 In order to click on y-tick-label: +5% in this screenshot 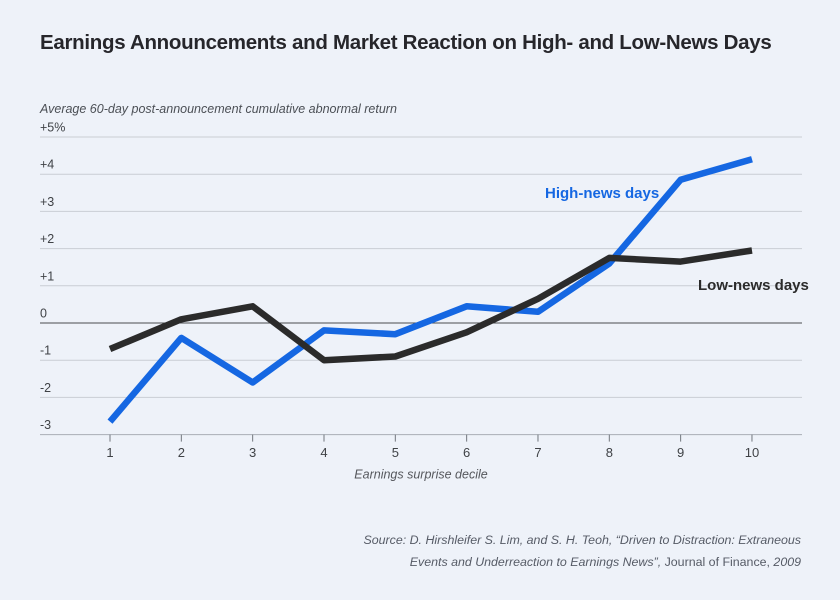, I will do `click(52, 128)`.